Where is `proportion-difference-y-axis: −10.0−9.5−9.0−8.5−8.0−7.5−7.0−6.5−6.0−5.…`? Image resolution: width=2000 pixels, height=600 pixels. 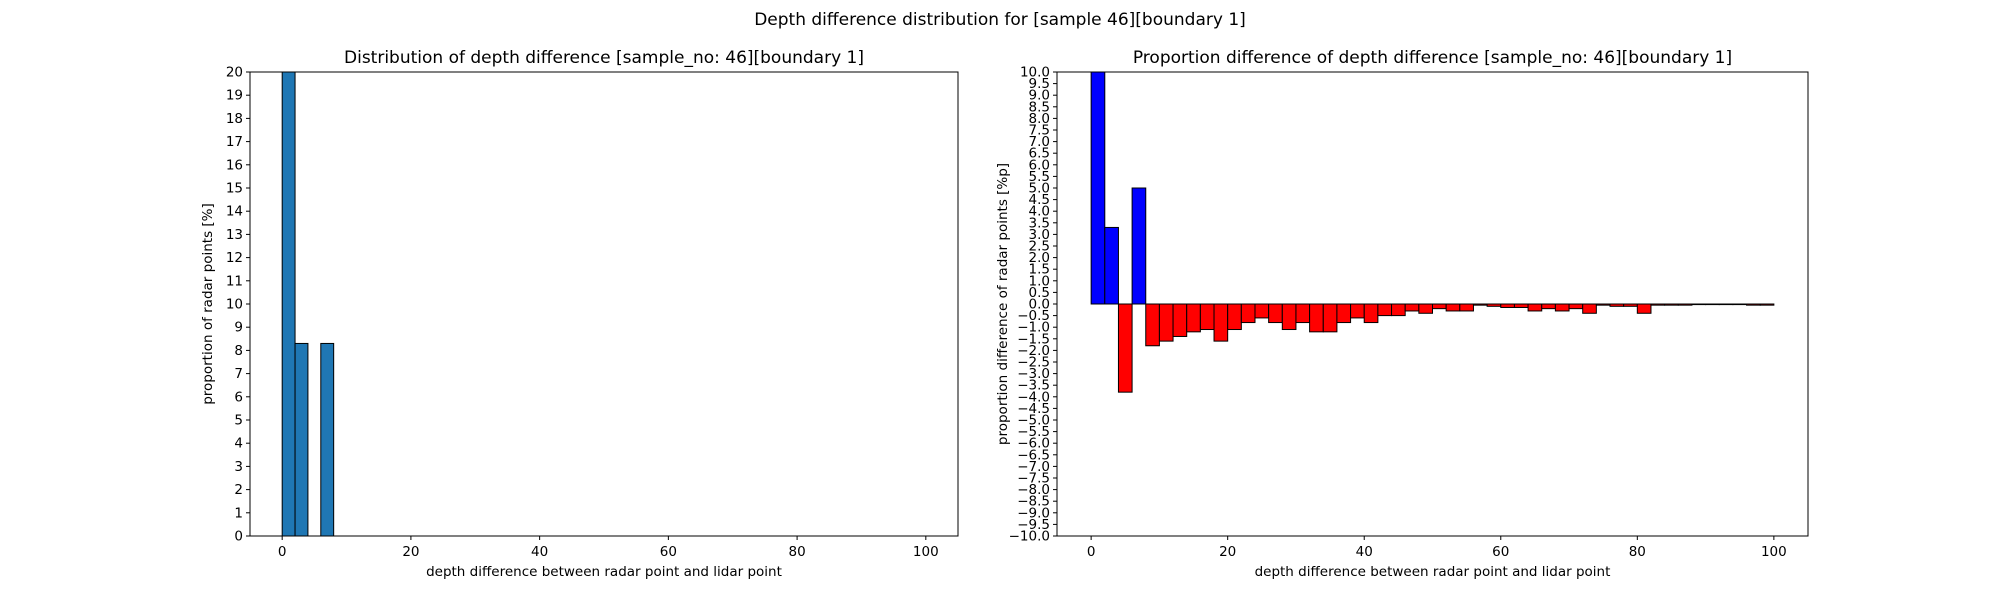 proportion-difference-y-axis: −10.0−9.5−9.0−8.5−8.0−7.5−7.0−6.5−6.0−5.… is located at coordinates (1033, 305).